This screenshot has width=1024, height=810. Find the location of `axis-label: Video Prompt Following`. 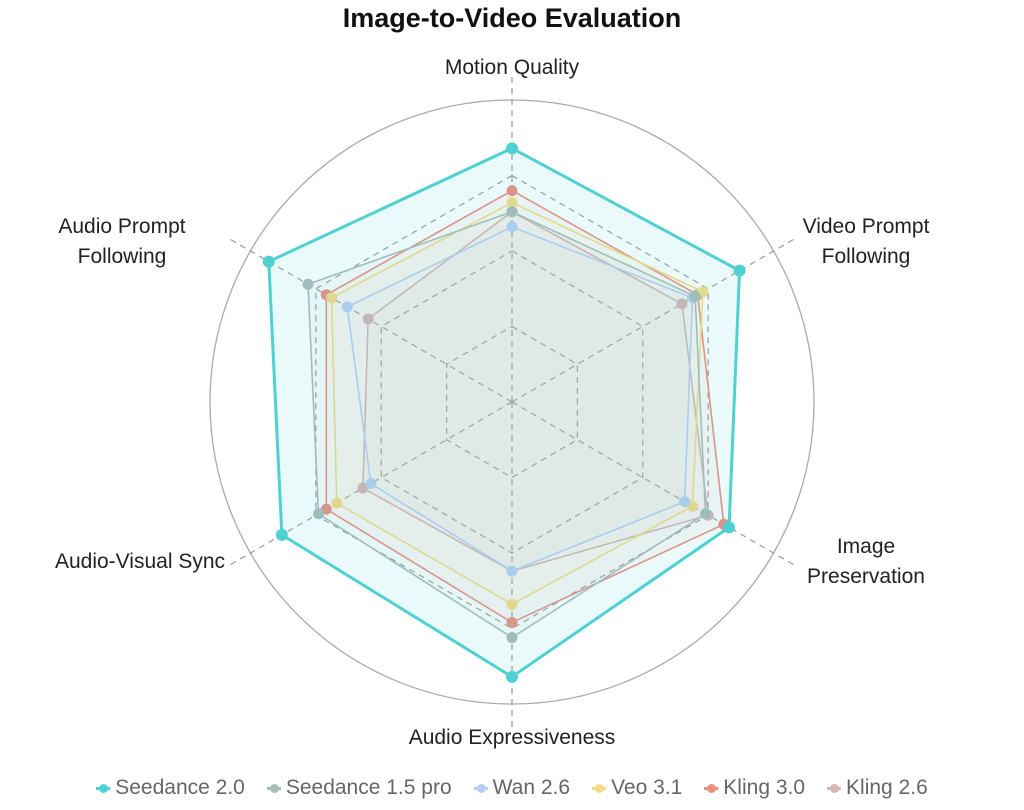

axis-label: Video Prompt Following is located at coordinates (866, 241).